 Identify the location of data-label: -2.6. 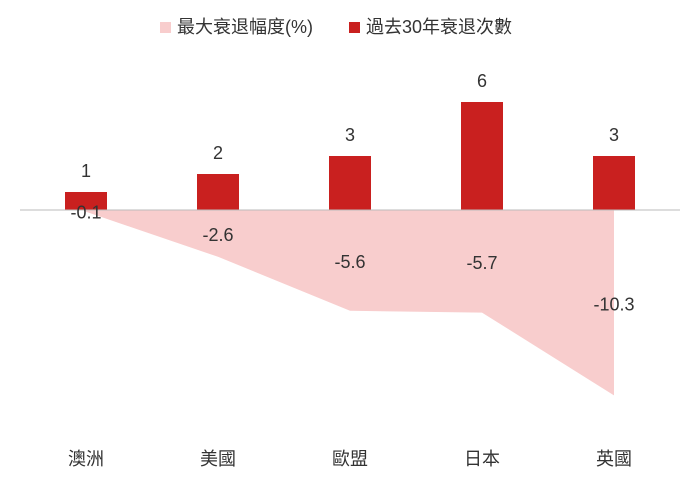
(217, 235).